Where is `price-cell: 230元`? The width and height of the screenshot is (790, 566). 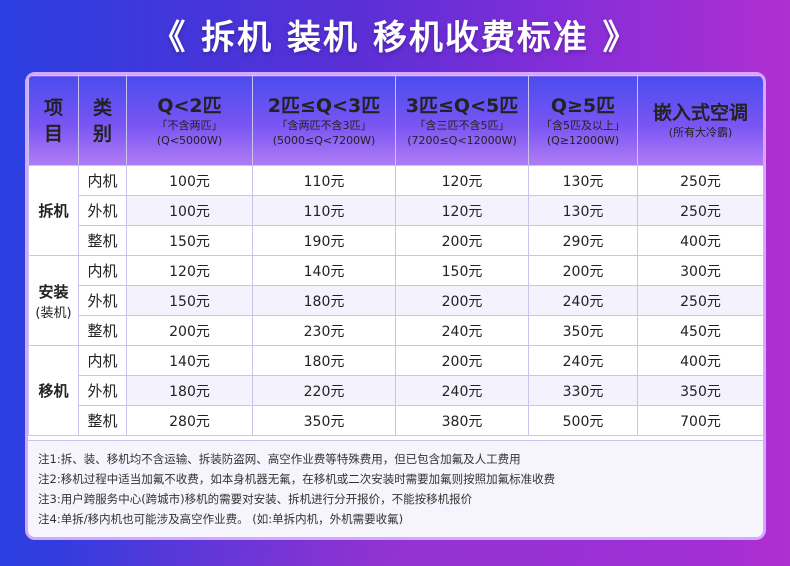
price-cell: 230元 is located at coordinates (324, 330).